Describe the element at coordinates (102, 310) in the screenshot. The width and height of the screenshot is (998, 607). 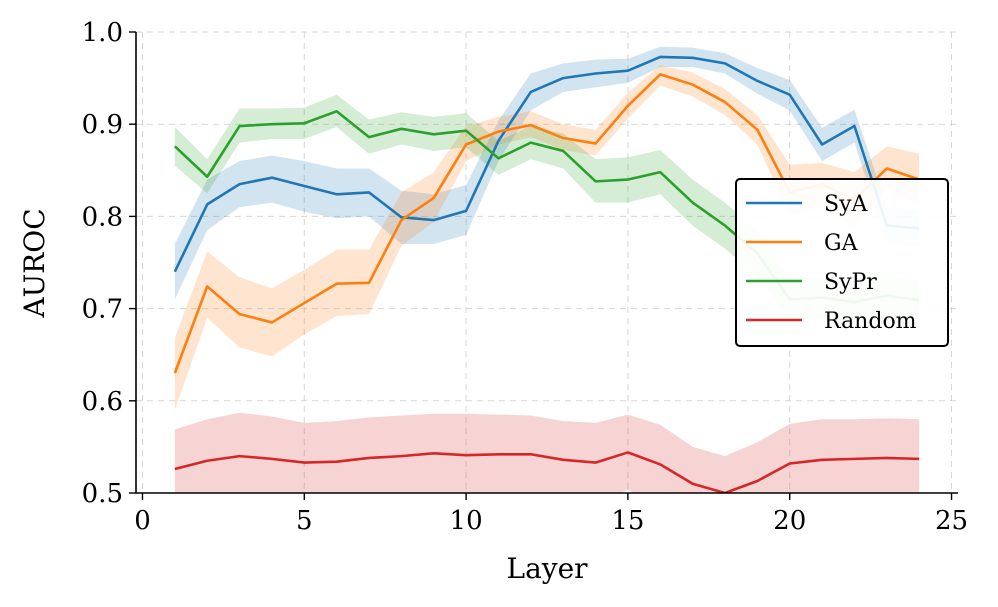
I see `y-tick-label: 0.7` at that location.